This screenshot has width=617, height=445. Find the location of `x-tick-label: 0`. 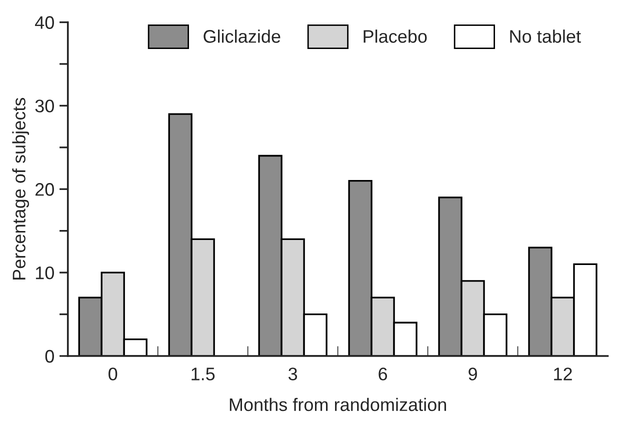

x-tick-label: 0 is located at coordinates (113, 374).